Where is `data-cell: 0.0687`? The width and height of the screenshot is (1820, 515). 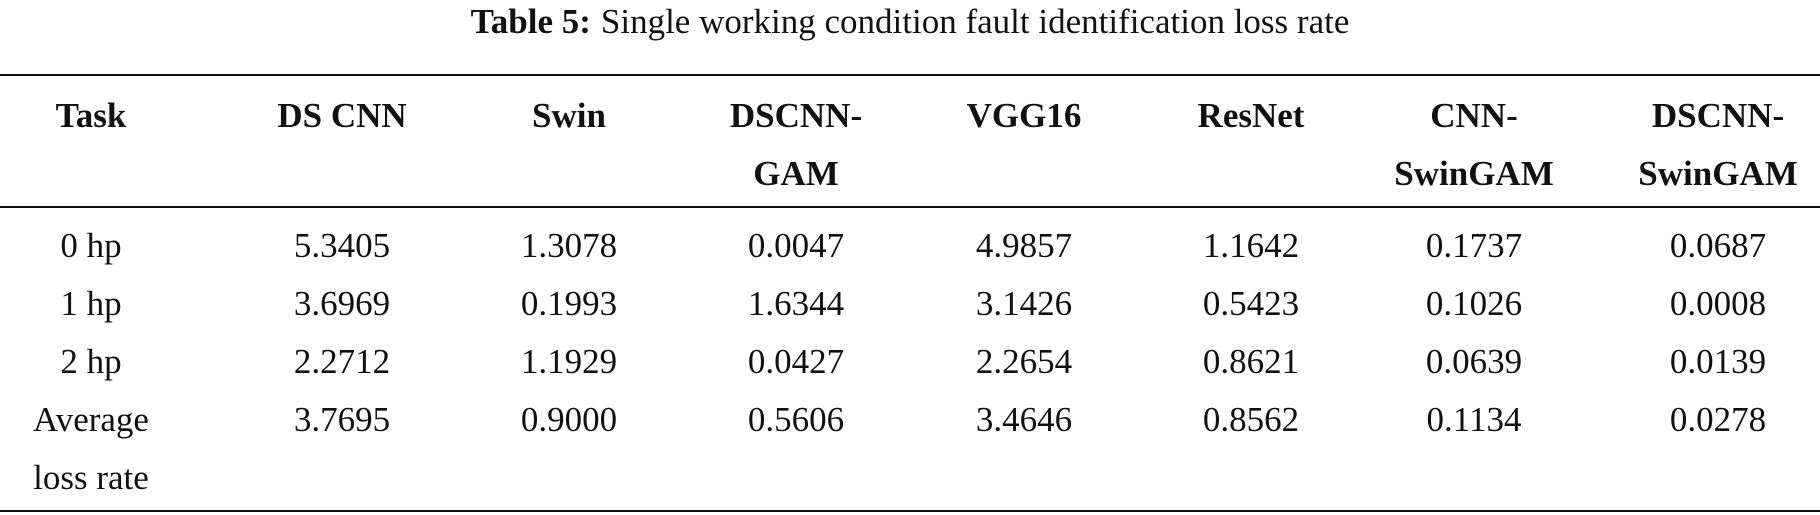 data-cell: 0.0687 is located at coordinates (1718, 245).